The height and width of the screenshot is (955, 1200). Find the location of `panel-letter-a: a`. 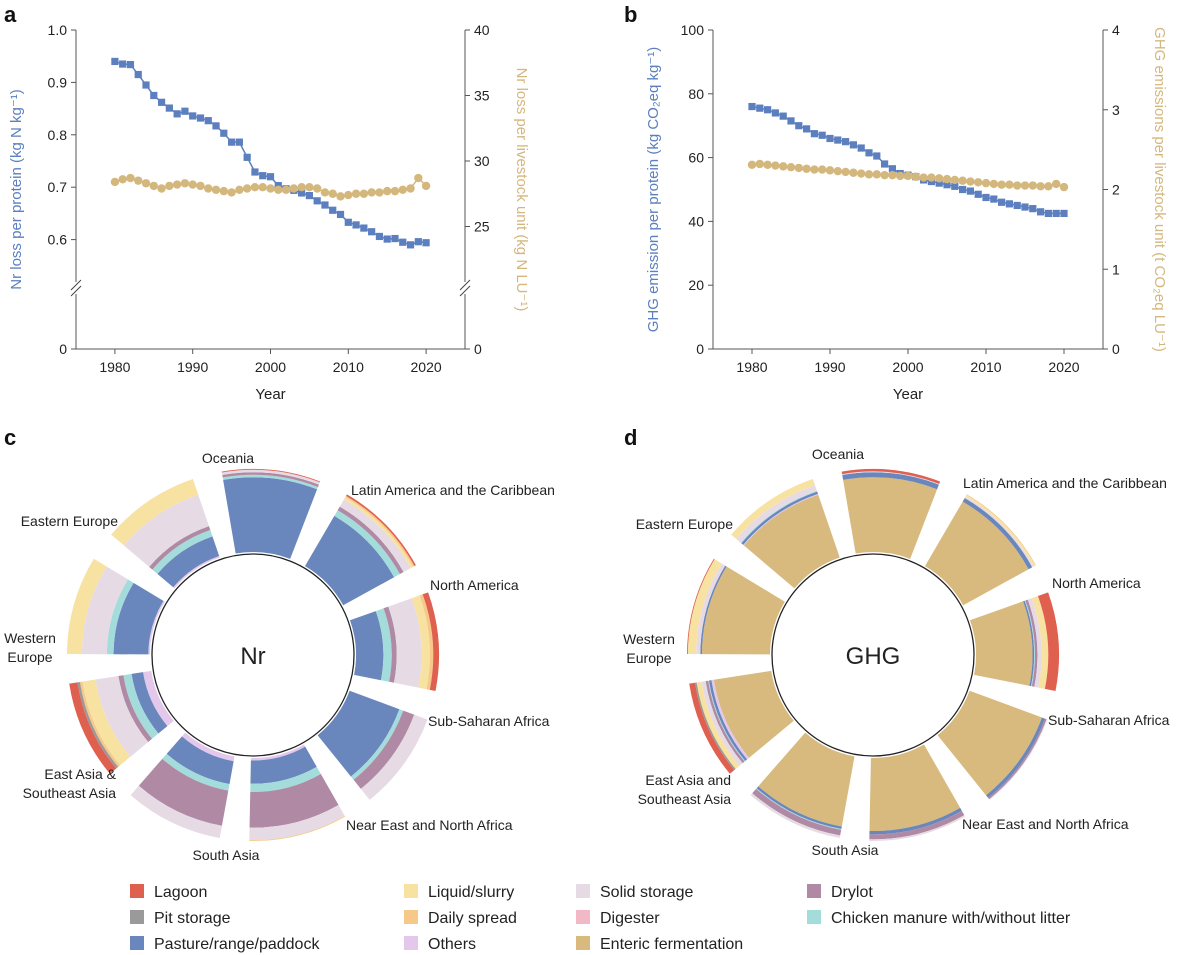

panel-letter-a: a is located at coordinates (10, 14).